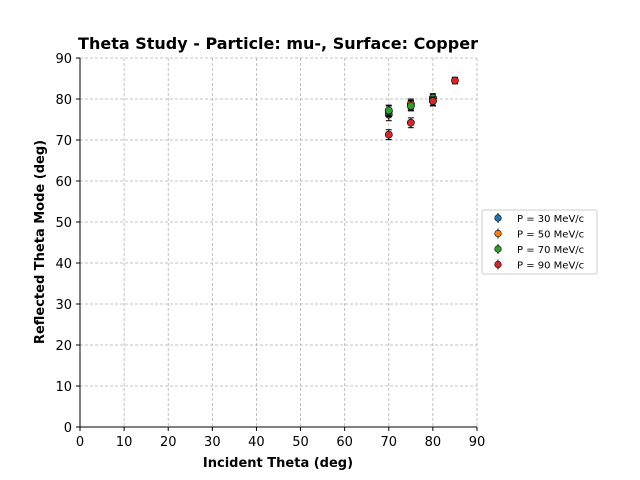 The image size is (640, 480). I want to click on x-tick-label: 40, so click(256, 442).